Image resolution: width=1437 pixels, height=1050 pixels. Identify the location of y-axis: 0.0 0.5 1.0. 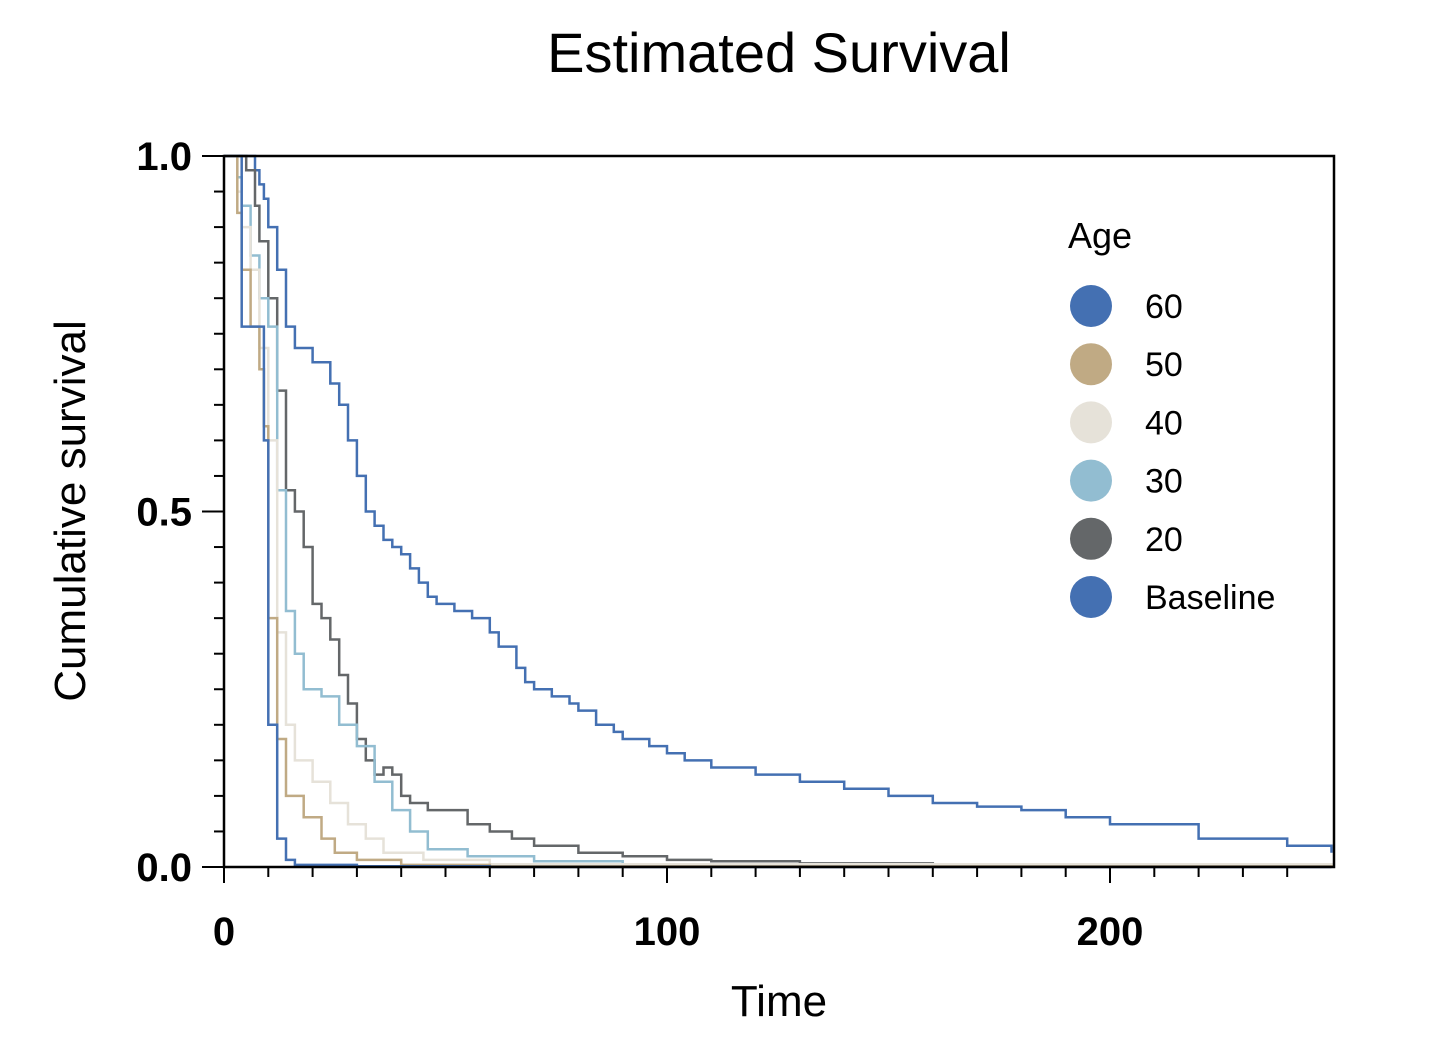
(180, 512).